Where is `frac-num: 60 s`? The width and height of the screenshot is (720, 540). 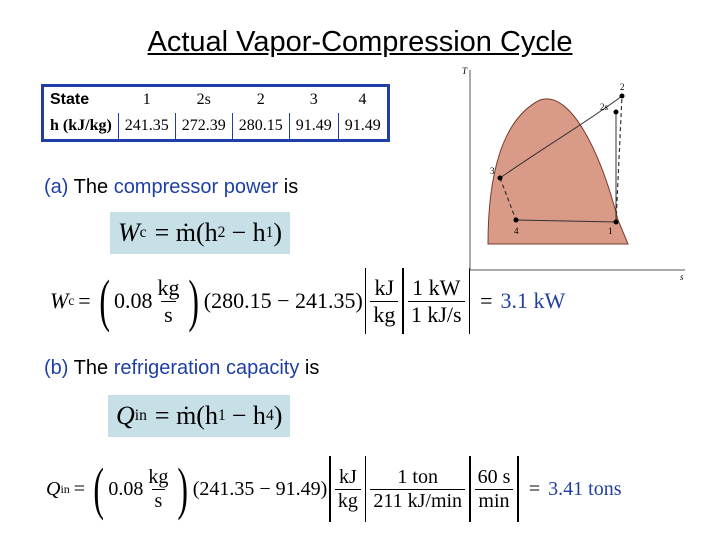 frac-num: 60 s is located at coordinates (494, 476).